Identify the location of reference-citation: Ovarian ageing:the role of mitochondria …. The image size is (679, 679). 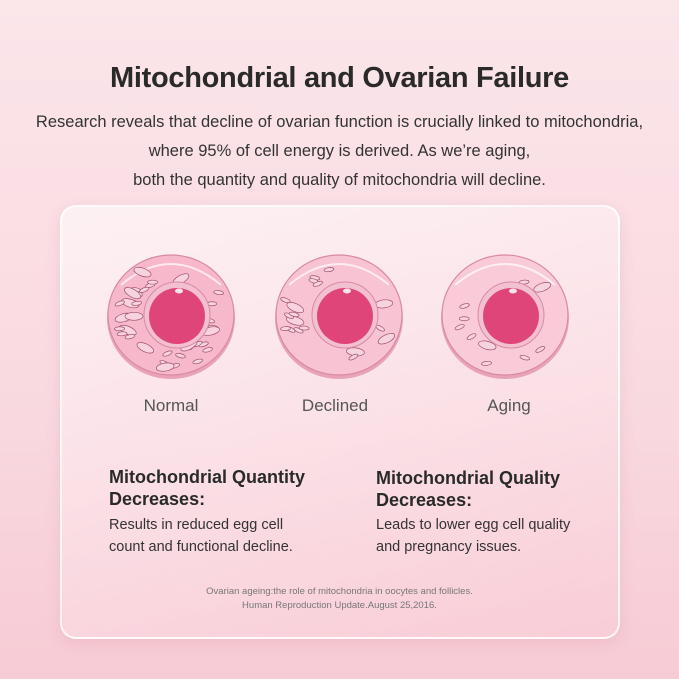
(339, 599).